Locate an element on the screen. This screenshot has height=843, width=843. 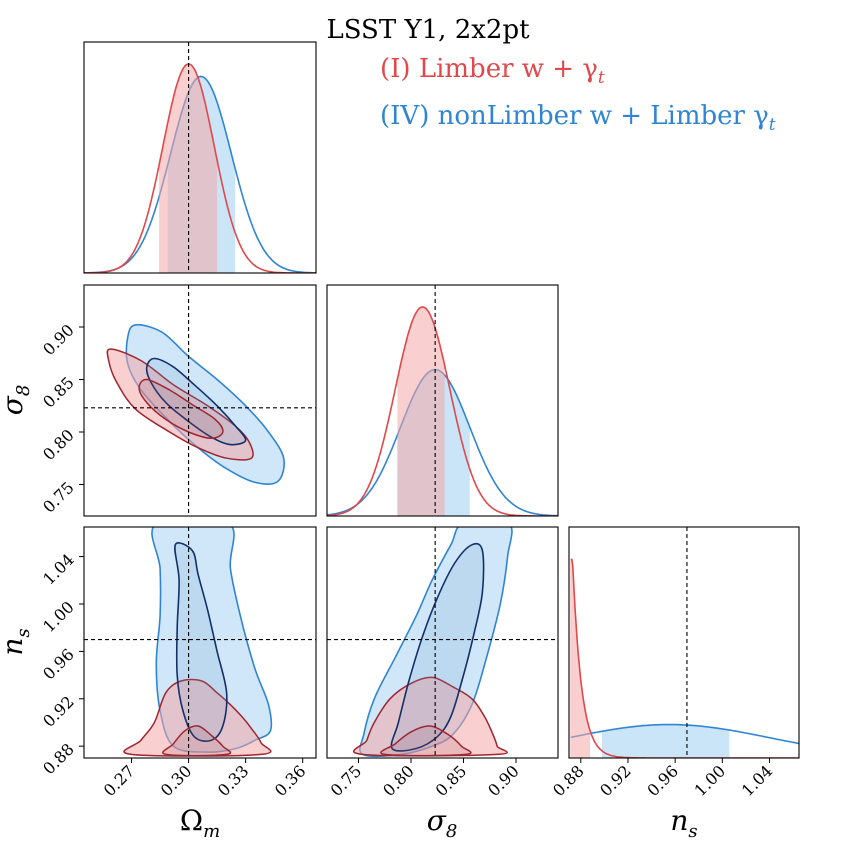
ylabel-s8-subscript: 8 is located at coordinates (23, 390).